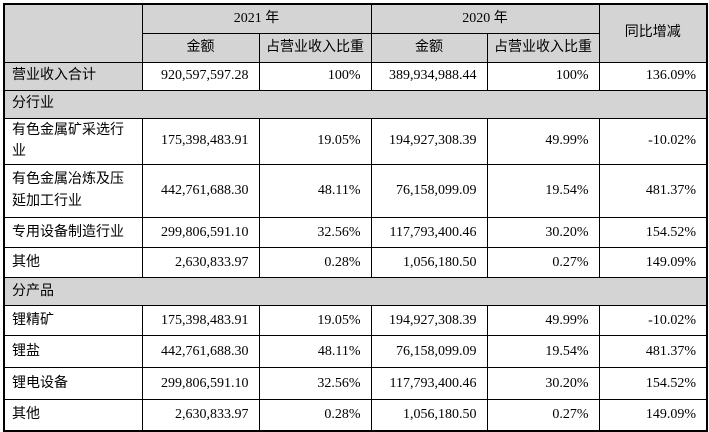 The width and height of the screenshot is (709, 432). I want to click on amount-2021-header: 金额, so click(200, 47).